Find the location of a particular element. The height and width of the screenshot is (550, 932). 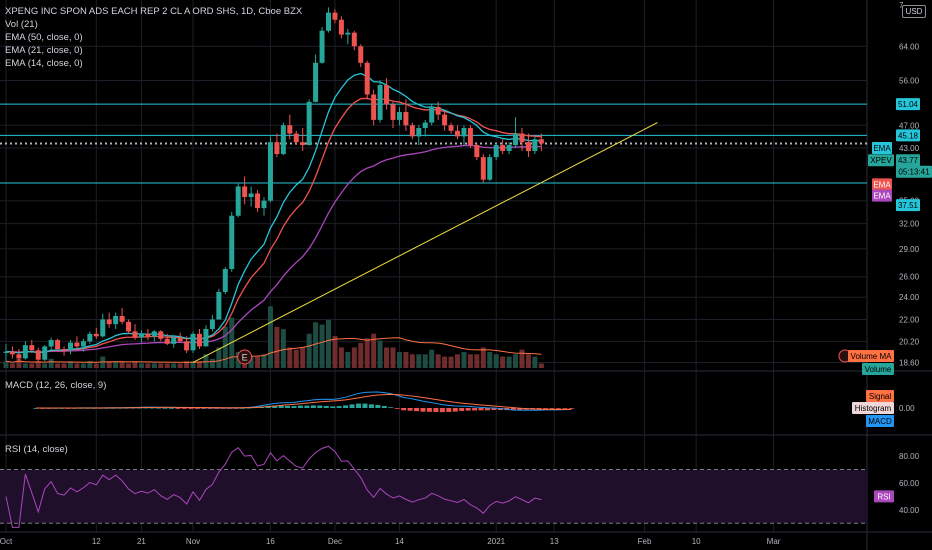

rsi-legend: RSI (14, close) is located at coordinates (36, 449).